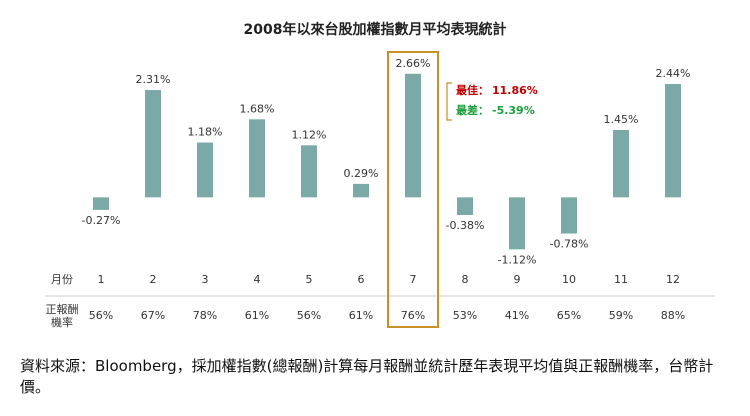 Image resolution: width=750 pixels, height=416 pixels. Describe the element at coordinates (621, 119) in the screenshot. I see `value-label: 1.45%` at that location.